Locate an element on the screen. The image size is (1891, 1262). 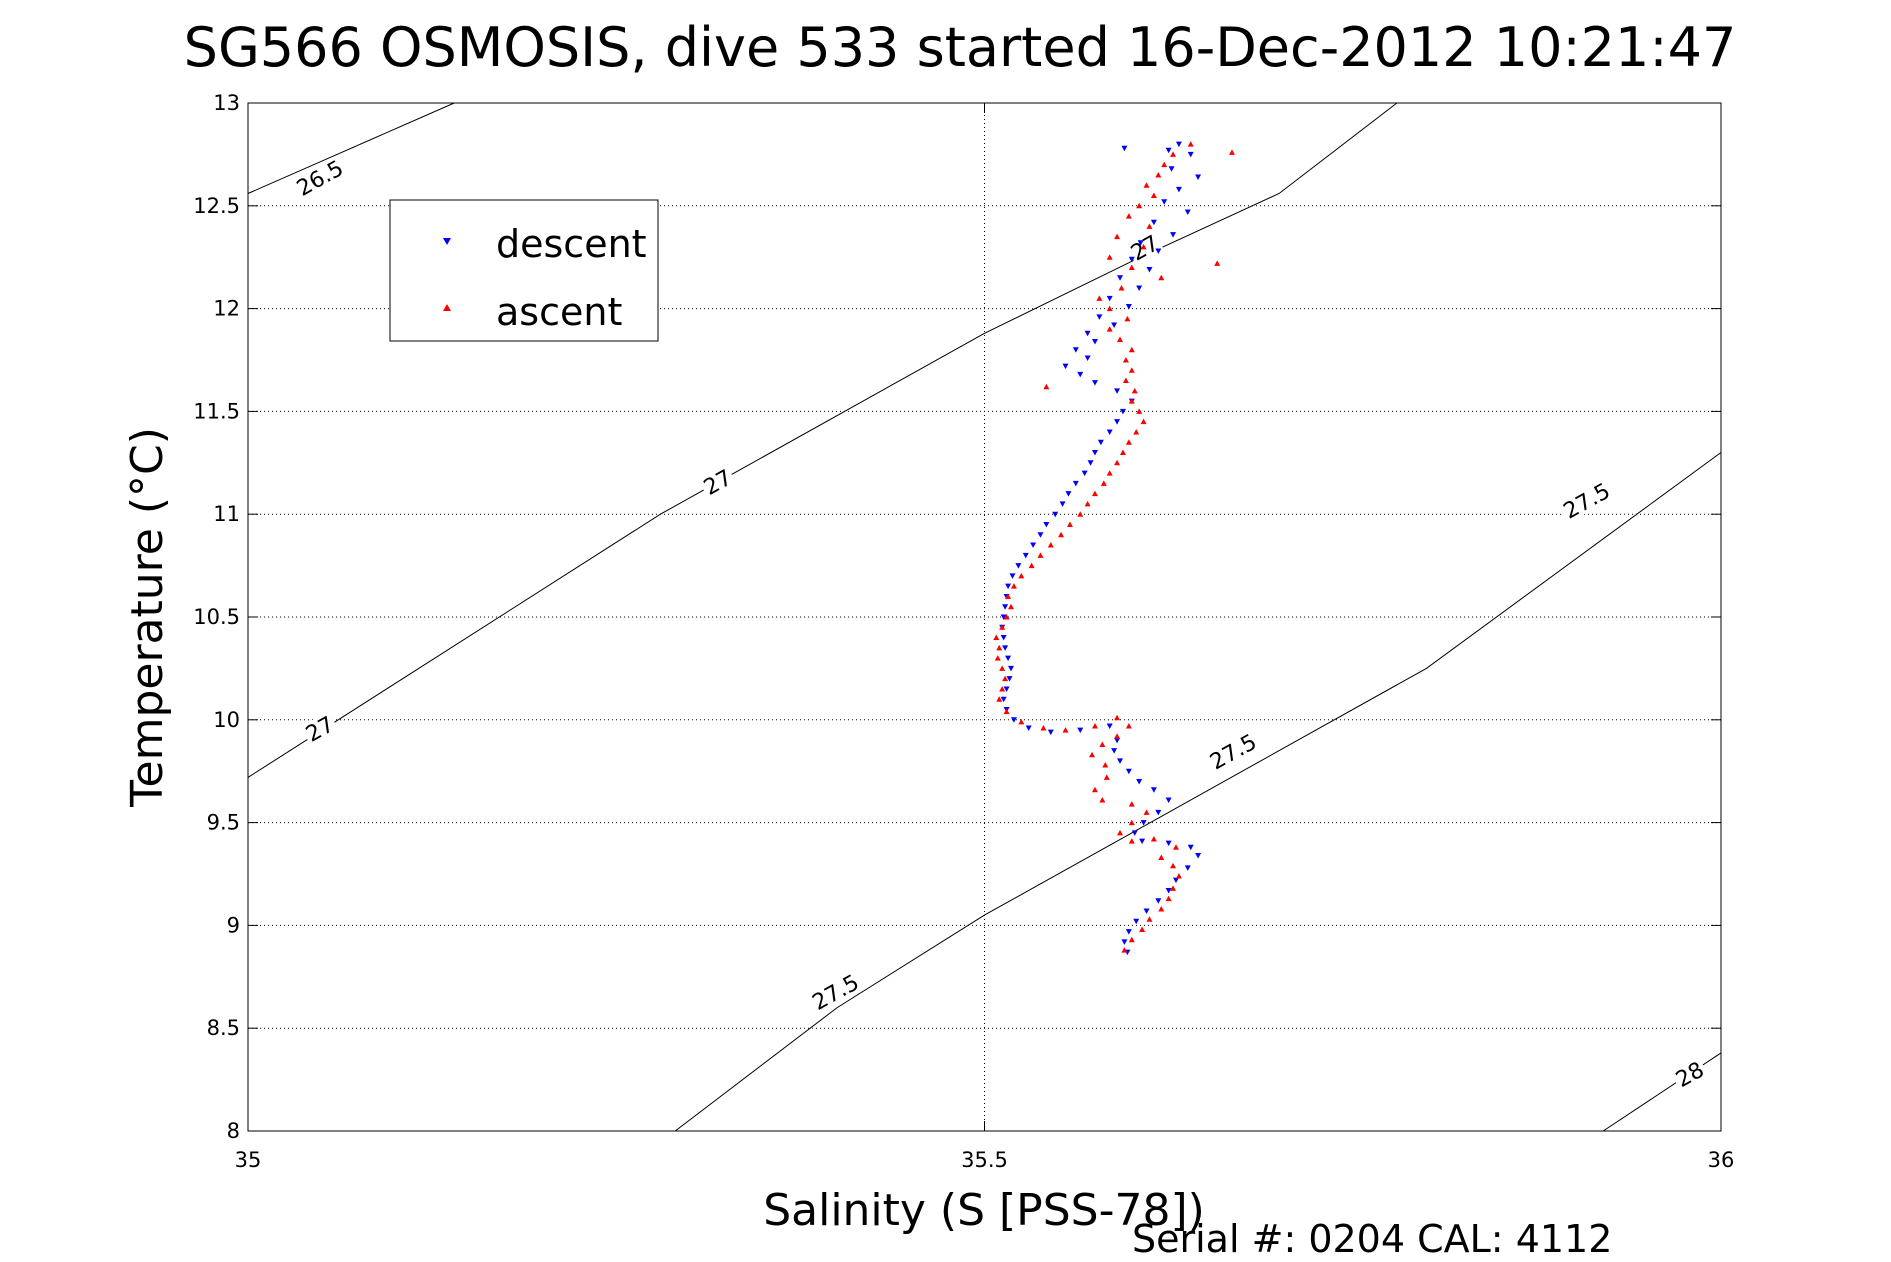
legend-ascent-label: ascent is located at coordinates (559, 312).